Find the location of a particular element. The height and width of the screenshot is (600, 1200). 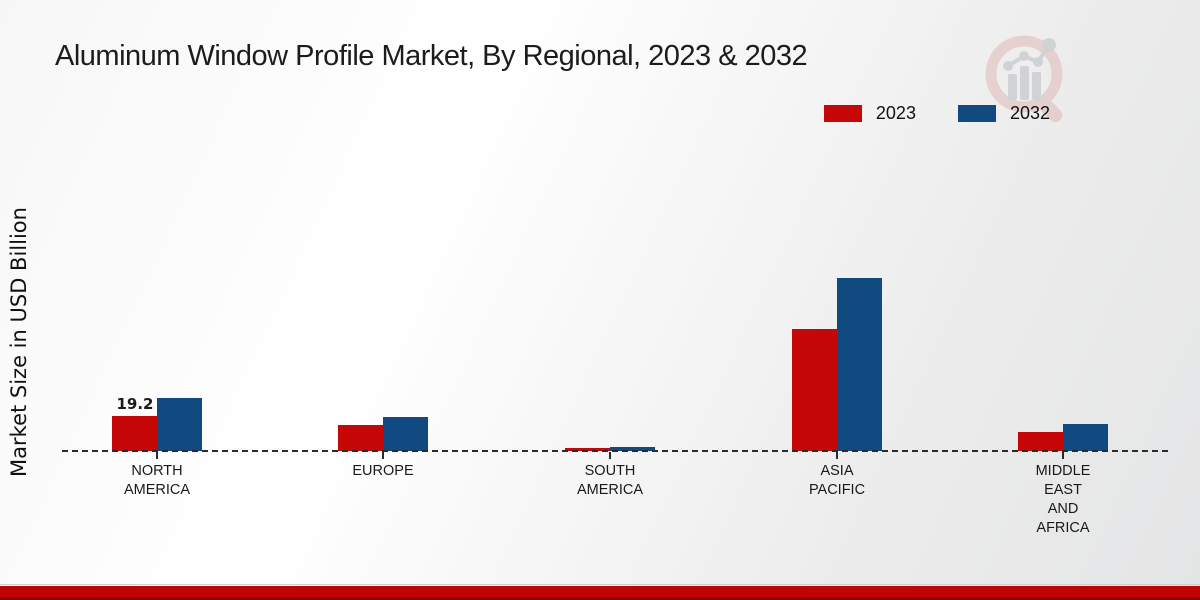

bar-2032-south-america is located at coordinates (632, 449).